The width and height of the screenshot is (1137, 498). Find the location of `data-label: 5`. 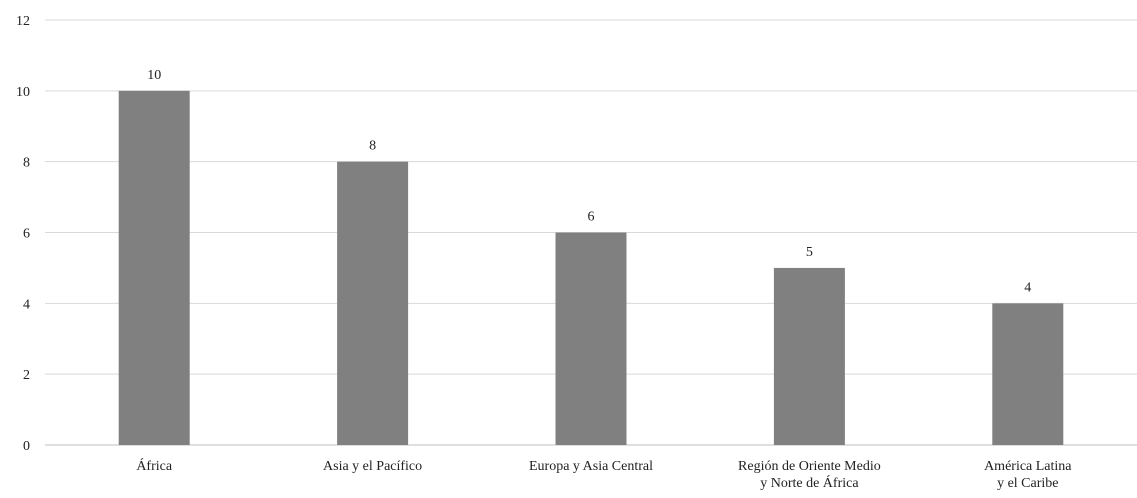

data-label: 5 is located at coordinates (809, 252).